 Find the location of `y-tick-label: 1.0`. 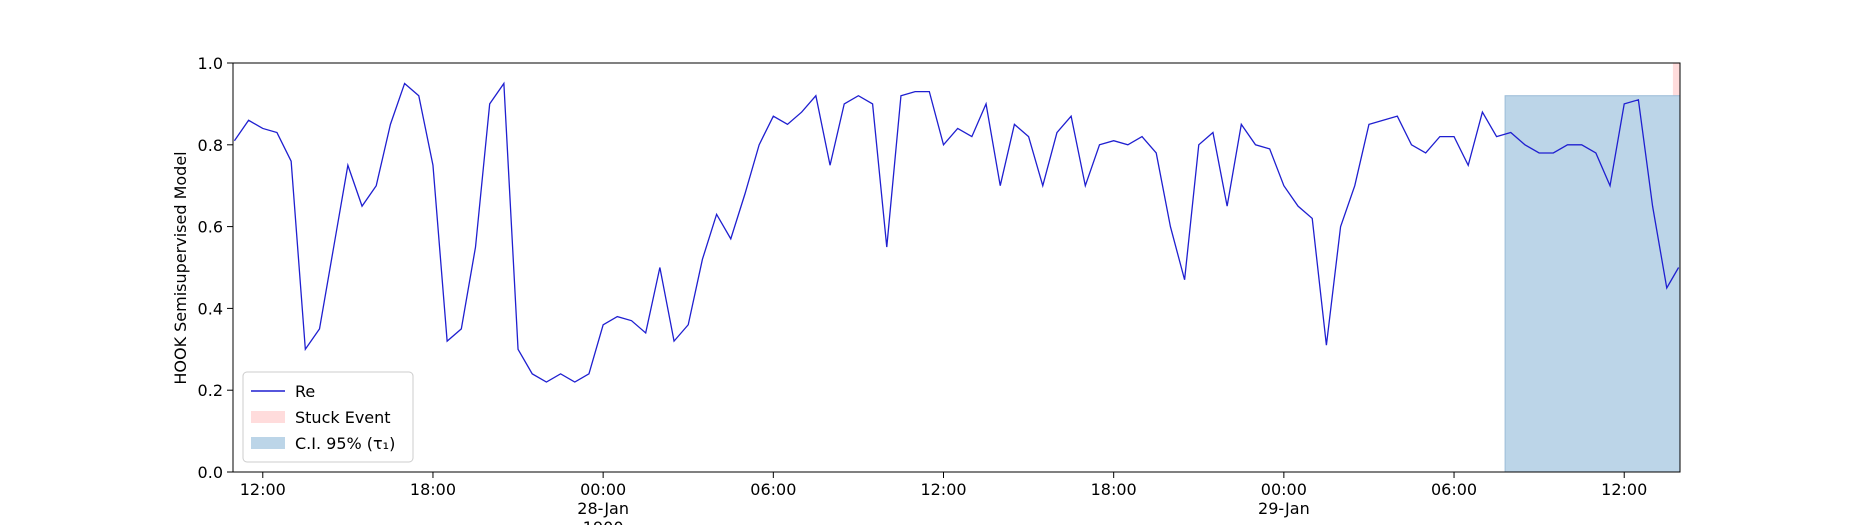

y-tick-label: 1.0 is located at coordinates (210, 63).